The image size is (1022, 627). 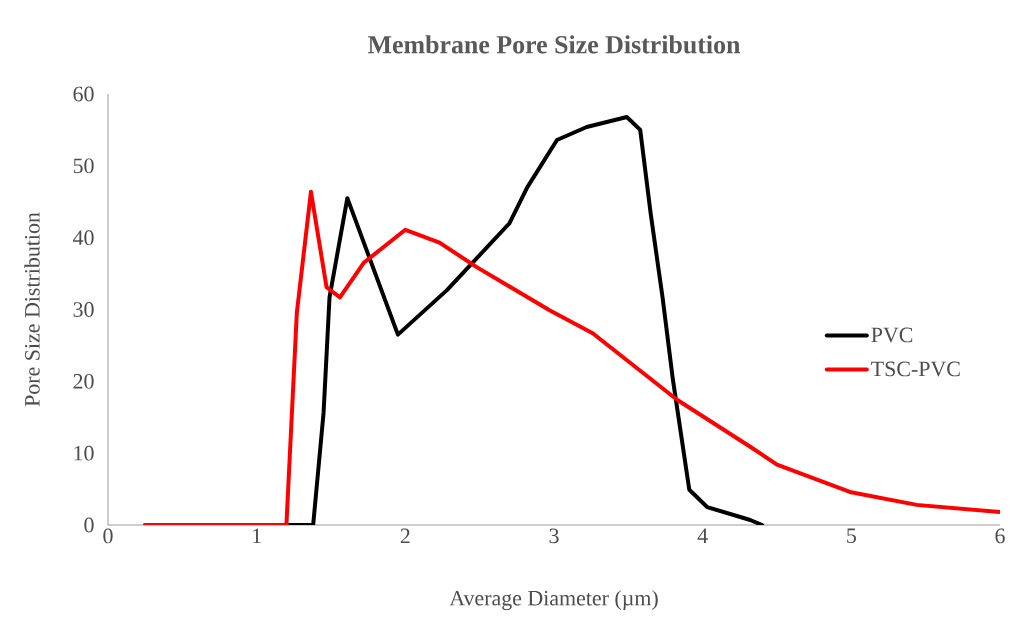 What do you see at coordinates (892, 335) in the screenshot?
I see `legend-label: PVC` at bounding box center [892, 335].